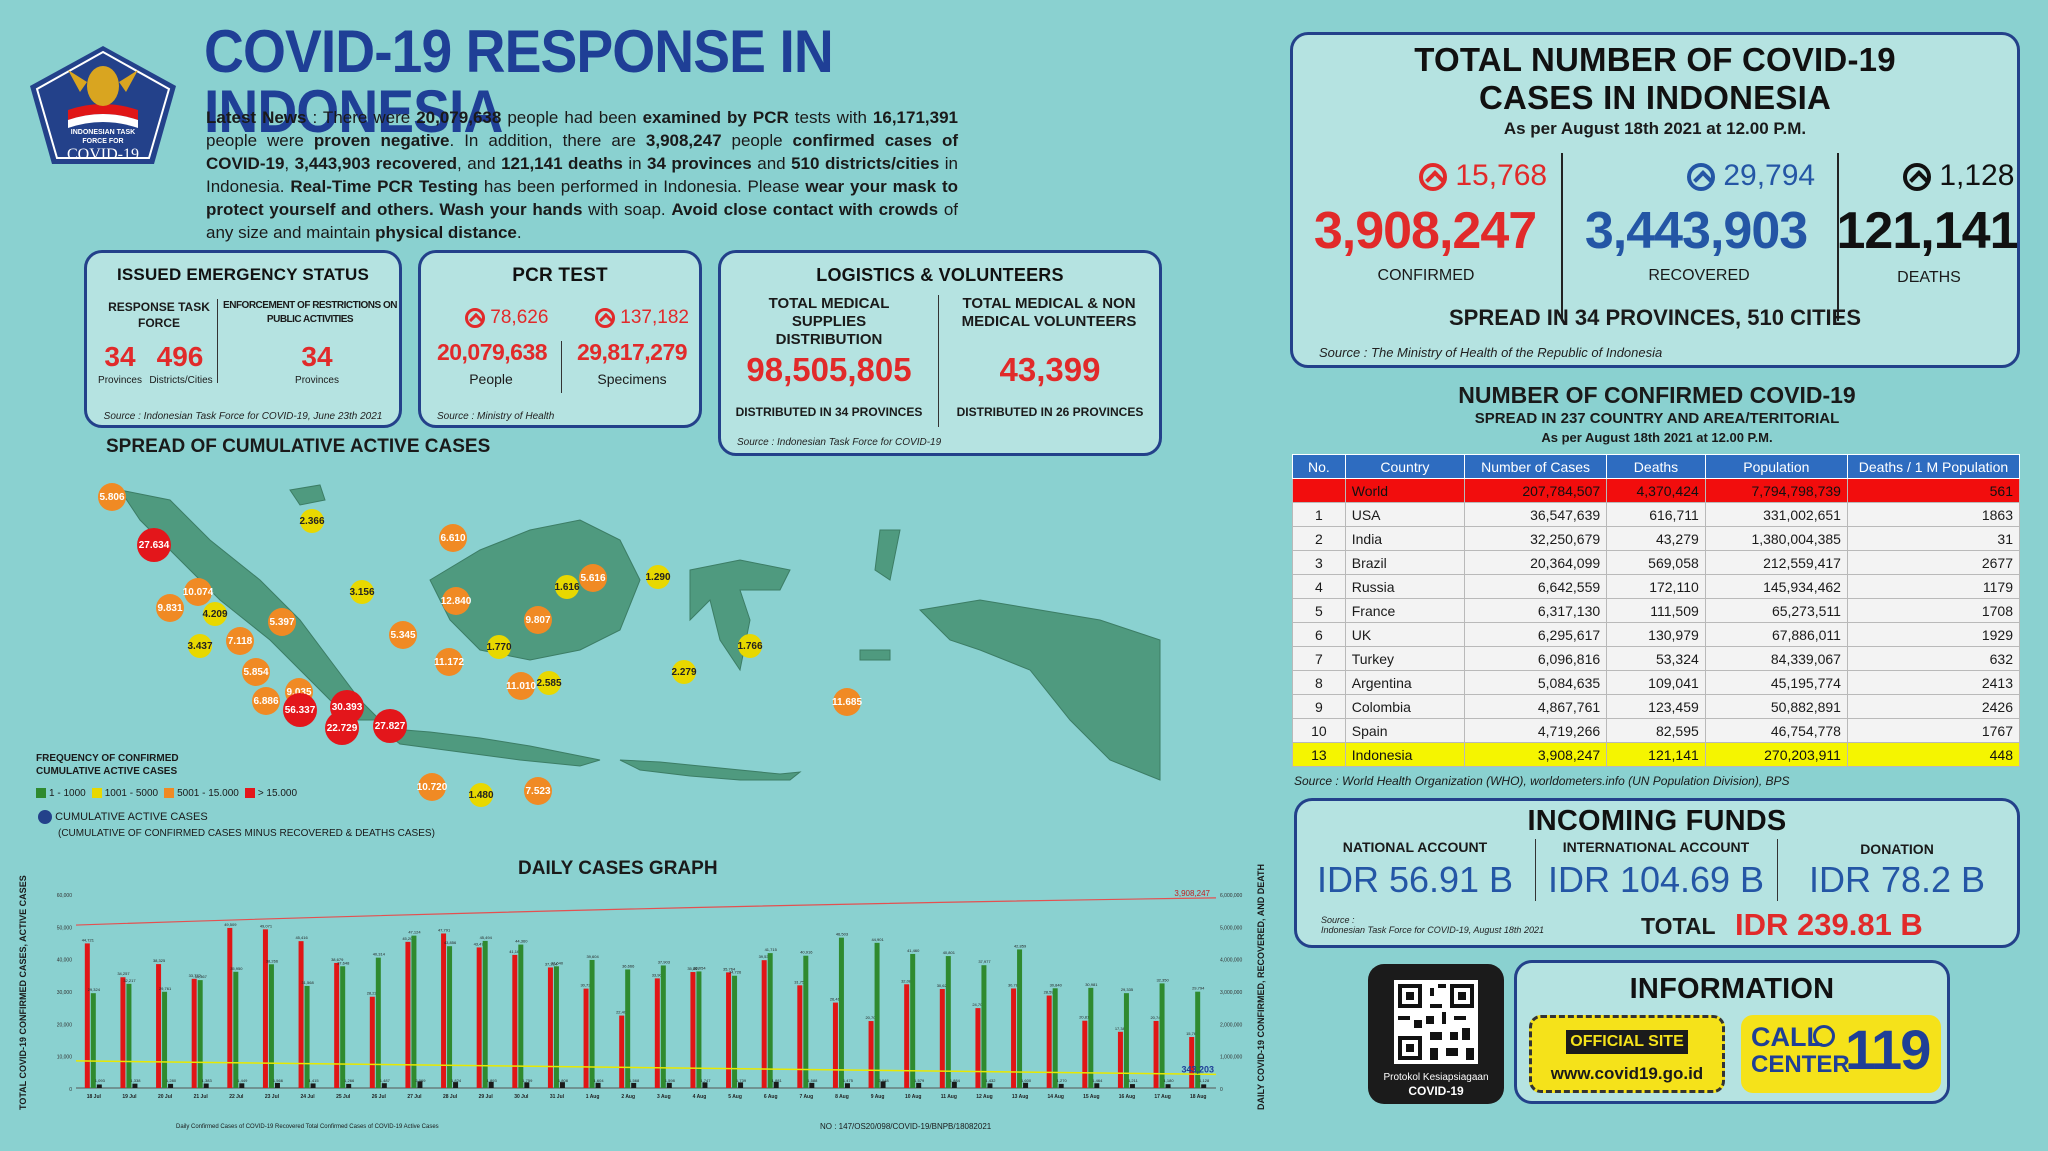 This screenshot has width=2048, height=1151. I want to click on call-center-button: CALL CENTER 119, so click(1841, 1054).